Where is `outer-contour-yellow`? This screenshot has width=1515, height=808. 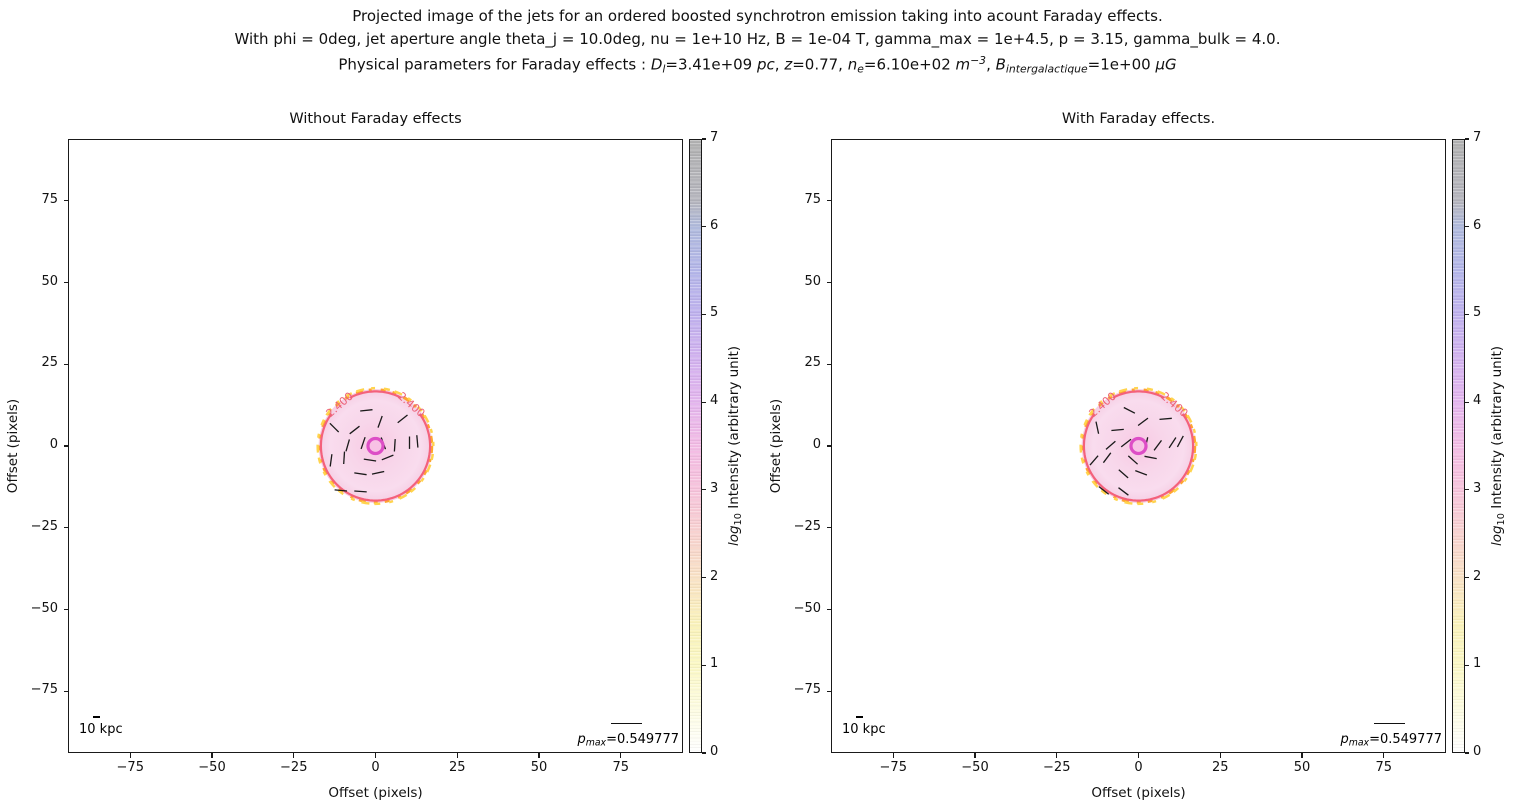 outer-contour-yellow is located at coordinates (375, 446).